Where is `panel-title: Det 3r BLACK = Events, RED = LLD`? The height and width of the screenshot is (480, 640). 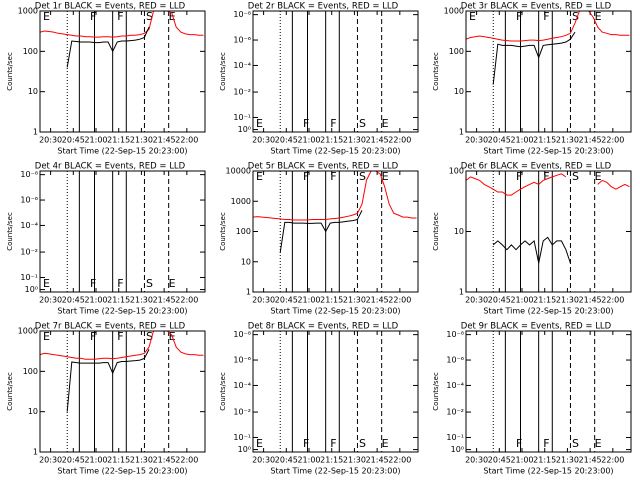 panel-title: Det 3r BLACK = Events, RED = LLD is located at coordinates (536, 7).